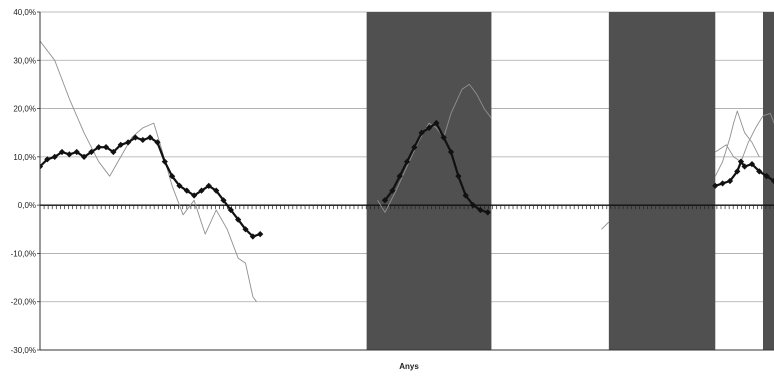 The height and width of the screenshot is (376, 774). I want to click on y-tick-label: -30,0%, so click(23, 350).